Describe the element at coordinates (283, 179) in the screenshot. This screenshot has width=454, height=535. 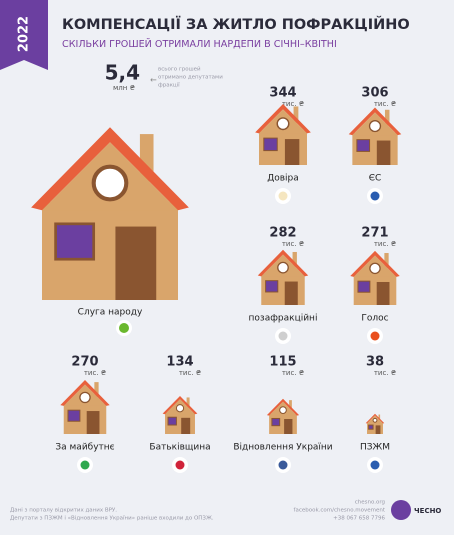
I see `party-name: Довіра` at that location.